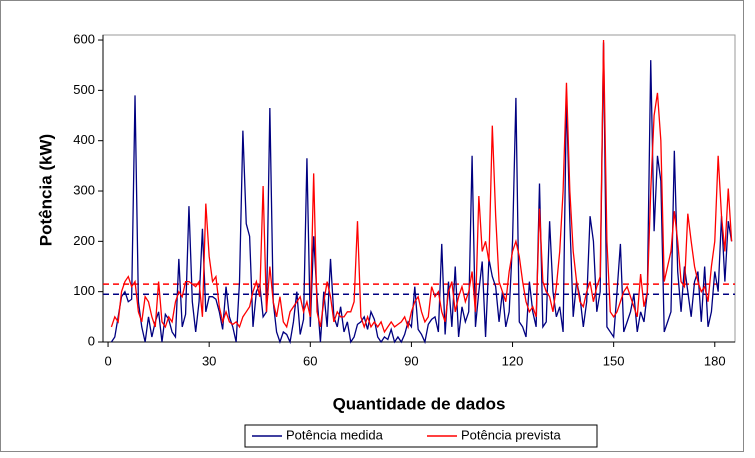 The image size is (755, 458). What do you see at coordinates (421, 436) in the screenshot?
I see `legend` at bounding box center [421, 436].